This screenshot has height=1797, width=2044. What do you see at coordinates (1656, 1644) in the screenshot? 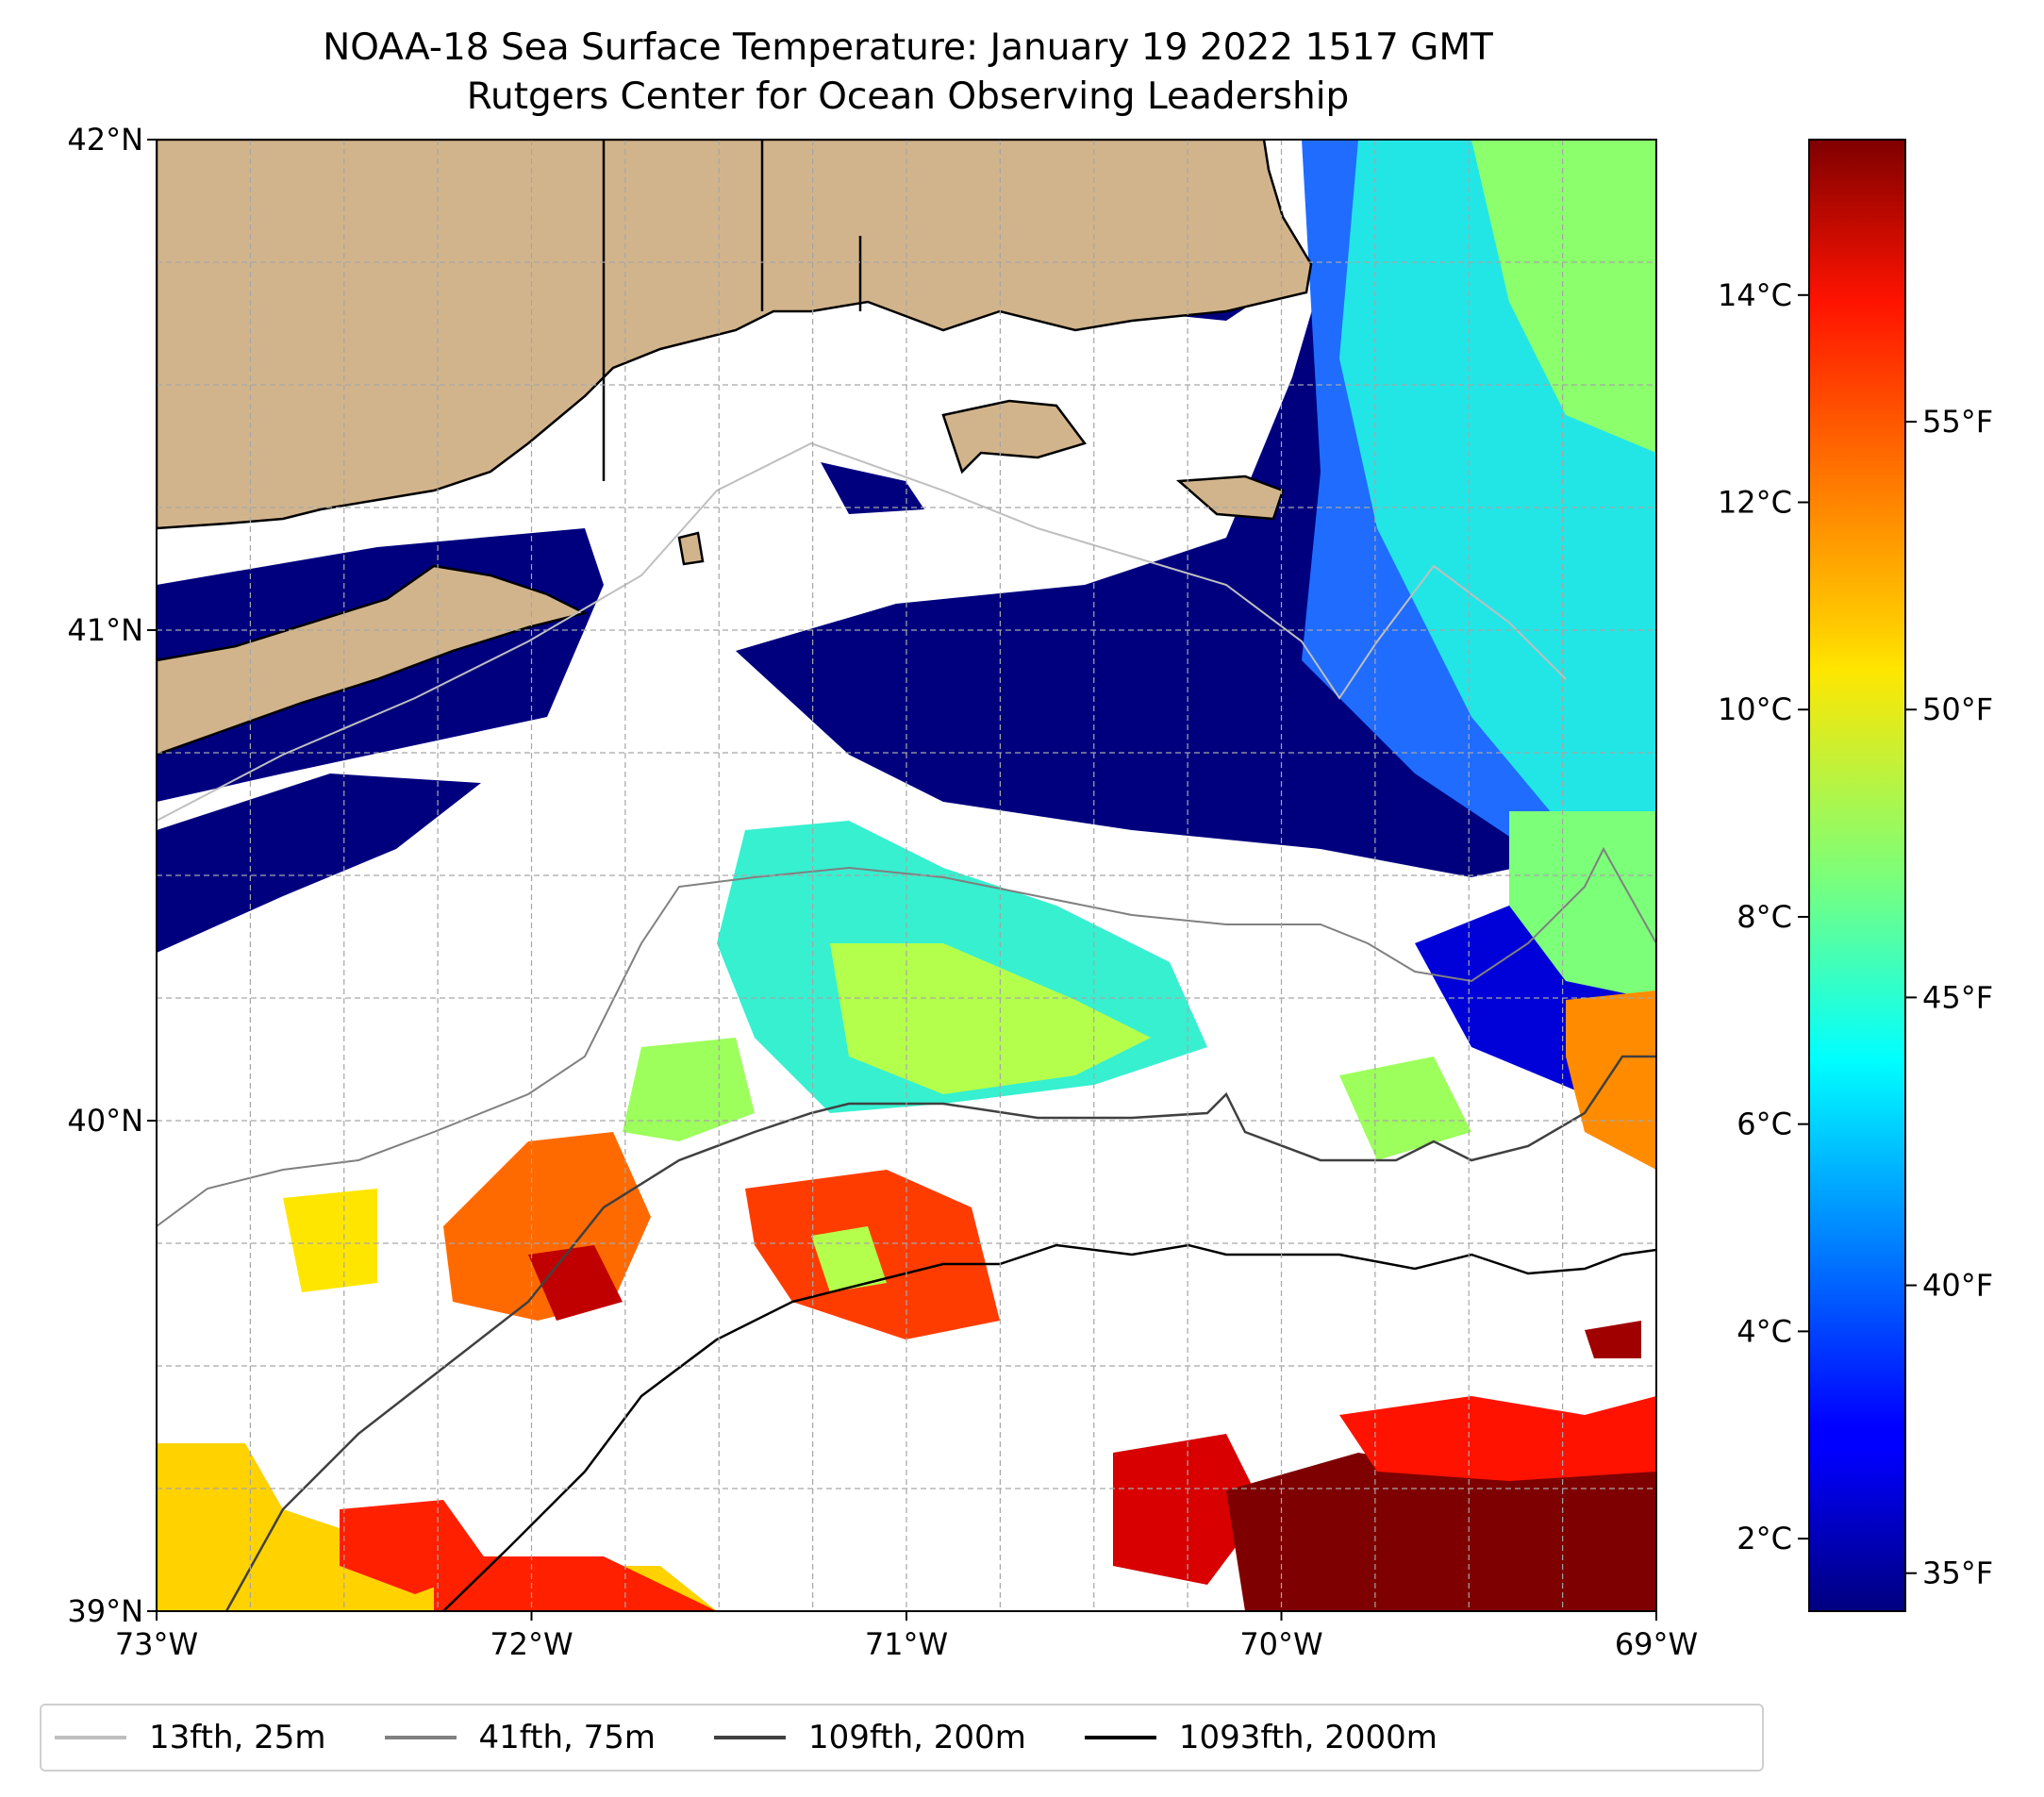
I see `lon-tick-label: 69°W` at bounding box center [1656, 1644].